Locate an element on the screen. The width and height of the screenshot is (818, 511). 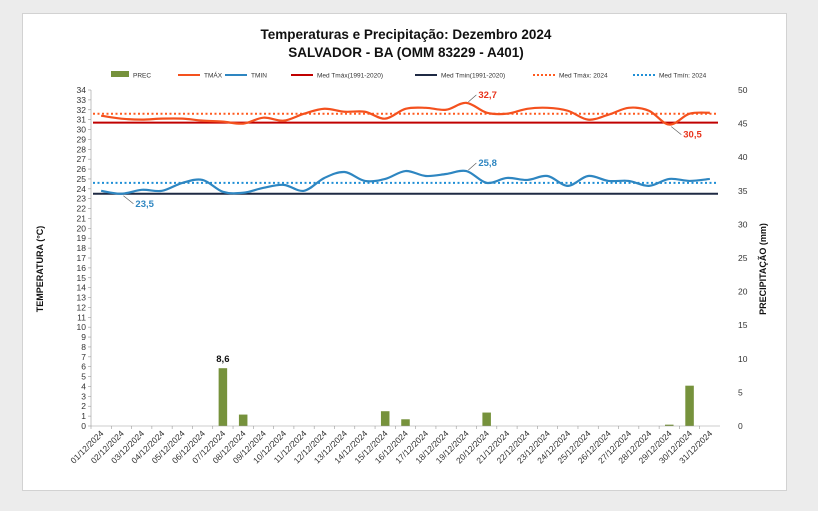
legend-item: TMIN is located at coordinates (246, 76).